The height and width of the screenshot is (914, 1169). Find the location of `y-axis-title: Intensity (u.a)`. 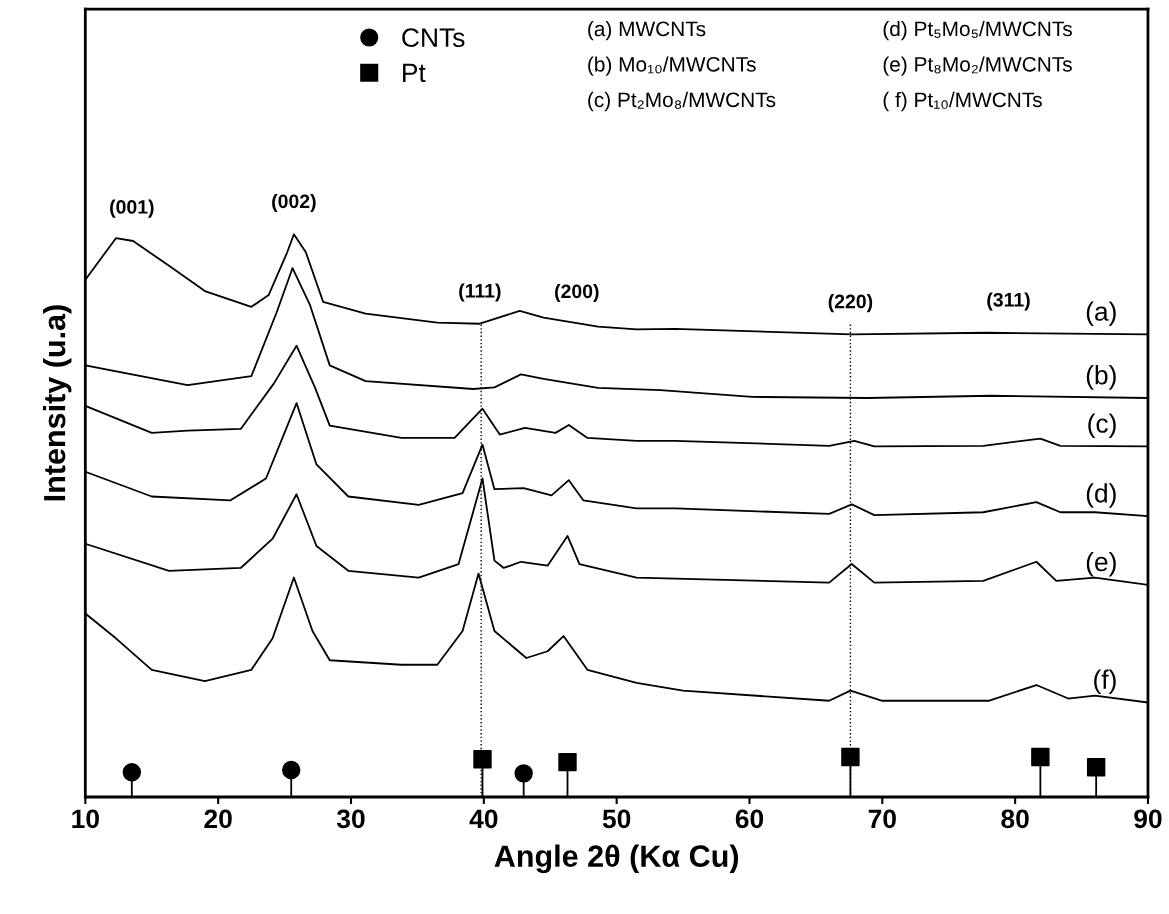

y-axis-title: Intensity (u.a) is located at coordinates (57, 403).